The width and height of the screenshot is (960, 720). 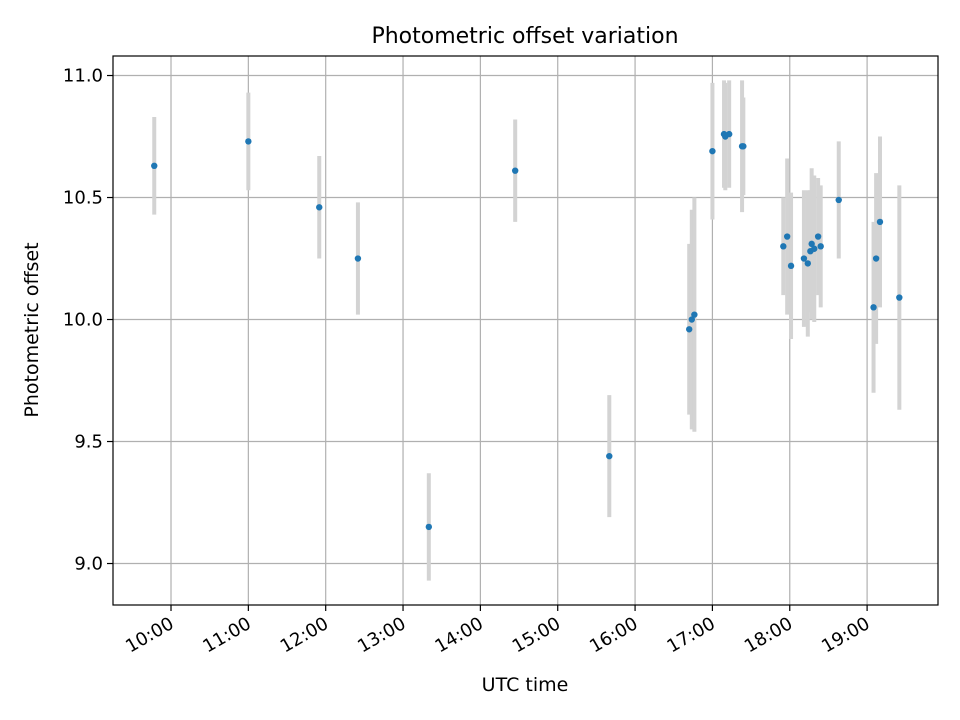 I want to click on y-tick-label: 10.0, so click(x=83, y=320).